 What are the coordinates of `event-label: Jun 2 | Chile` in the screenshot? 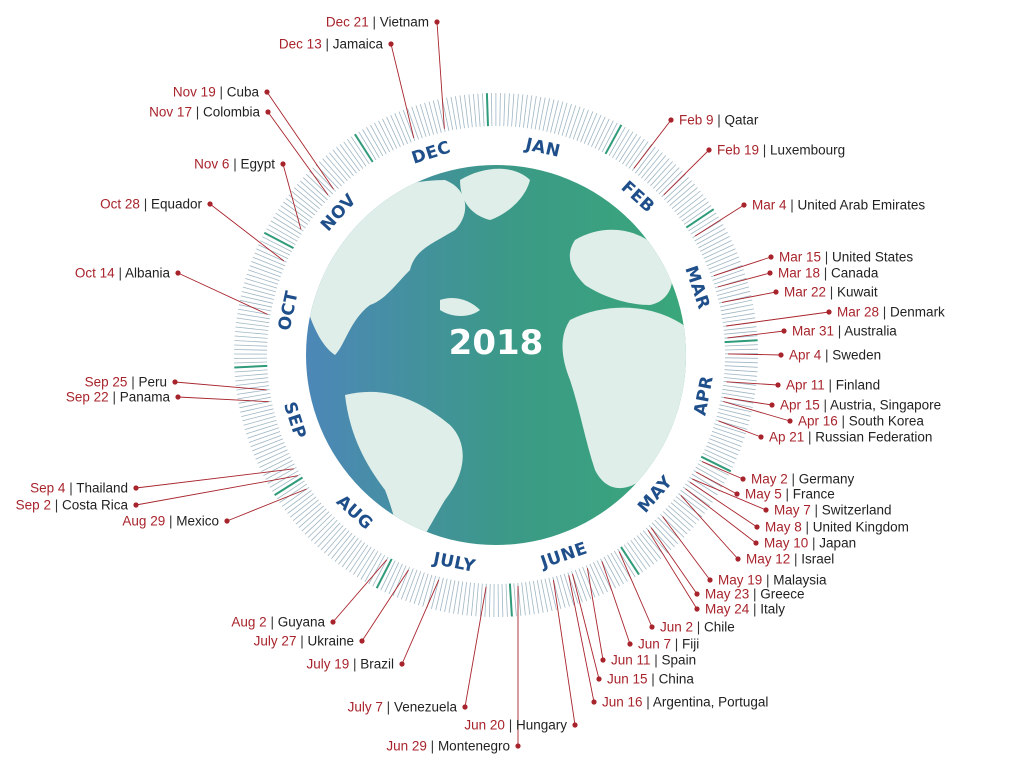 It's located at (697, 627).